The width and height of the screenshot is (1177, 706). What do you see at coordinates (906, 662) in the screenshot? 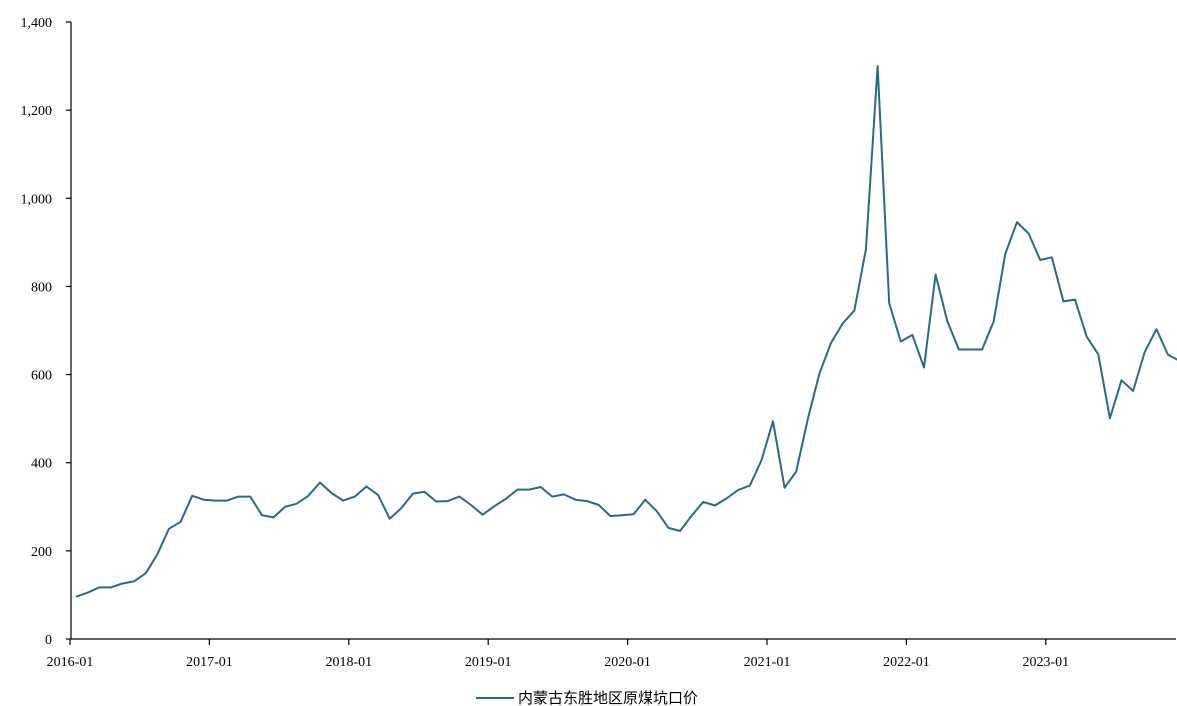
I see `x-tick-label: 2022-01` at bounding box center [906, 662].